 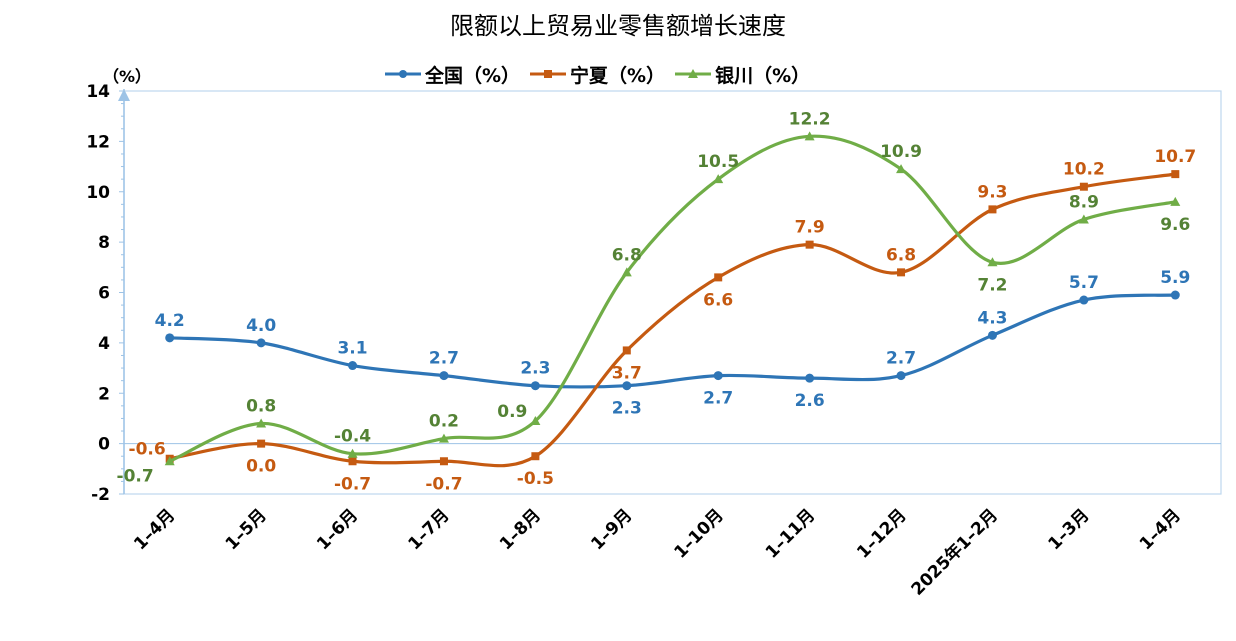 What do you see at coordinates (246, 529) in the screenshot?
I see `x-tick-label: 1–5月` at bounding box center [246, 529].